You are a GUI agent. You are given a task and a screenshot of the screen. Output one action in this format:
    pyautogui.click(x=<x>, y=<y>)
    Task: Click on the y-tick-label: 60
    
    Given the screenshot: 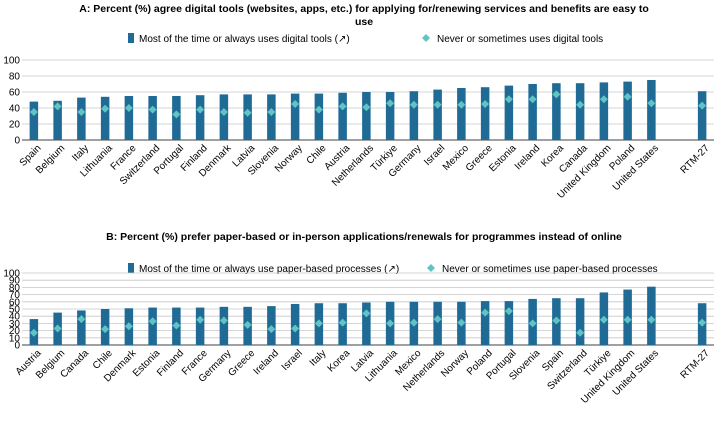 What is the action you would take?
    pyautogui.click(x=15, y=93)
    